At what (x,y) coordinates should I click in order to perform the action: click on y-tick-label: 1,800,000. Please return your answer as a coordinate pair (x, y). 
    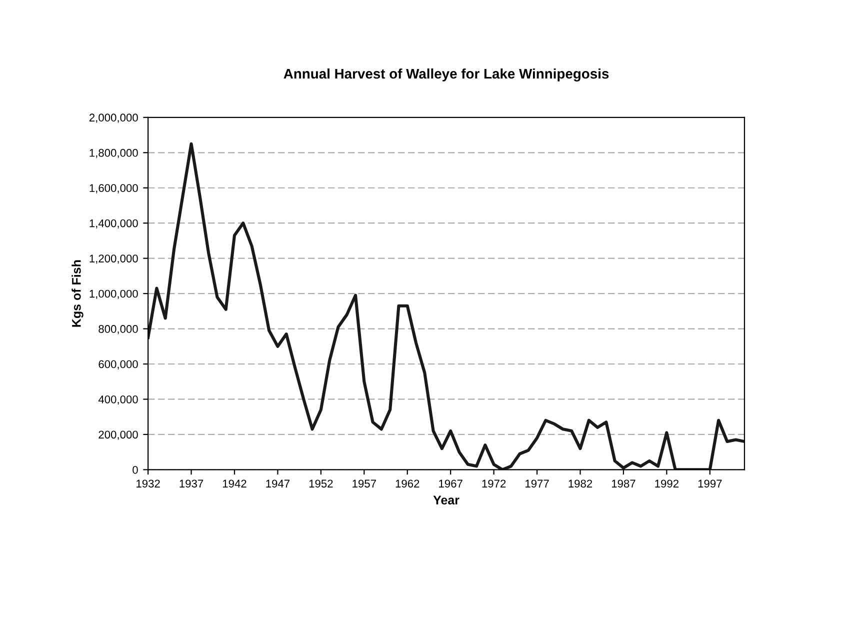
    Looking at the image, I should click on (114, 153).